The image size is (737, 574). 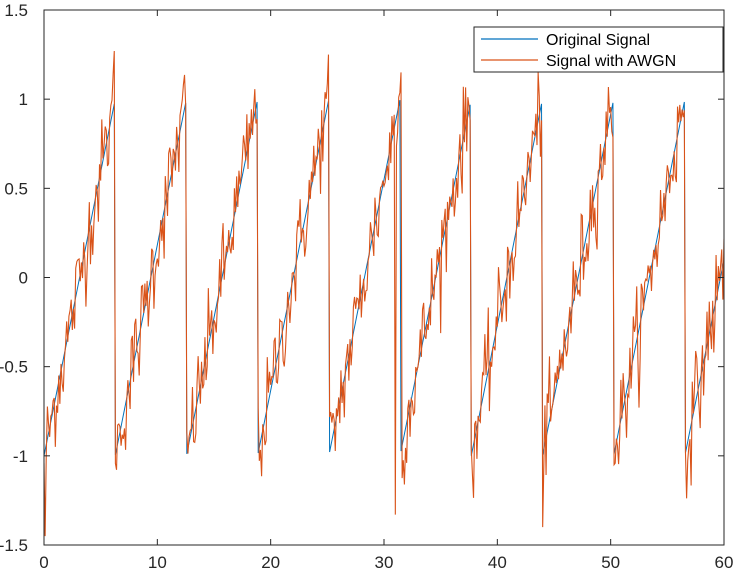 I want to click on legend-label-original: Original Signal, so click(x=598, y=40).